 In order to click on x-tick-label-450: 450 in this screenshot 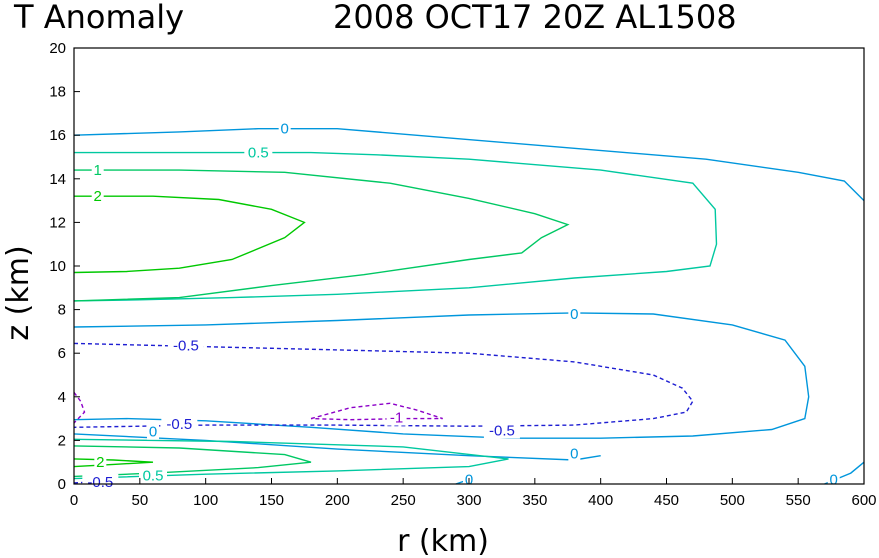, I will do `click(666, 500)`.